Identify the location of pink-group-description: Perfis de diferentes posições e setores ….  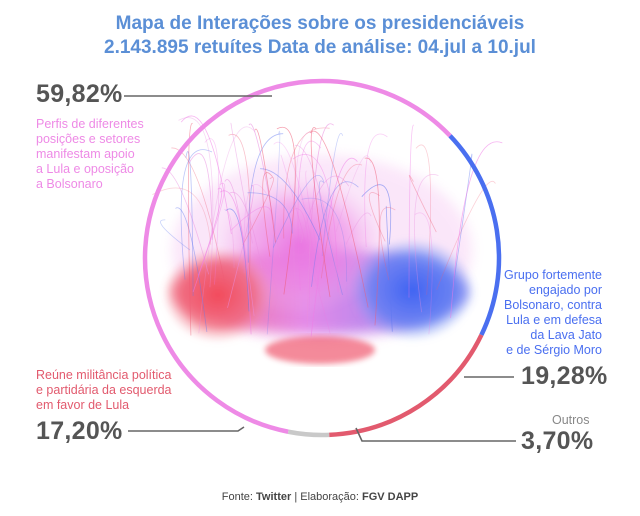
(90, 154).